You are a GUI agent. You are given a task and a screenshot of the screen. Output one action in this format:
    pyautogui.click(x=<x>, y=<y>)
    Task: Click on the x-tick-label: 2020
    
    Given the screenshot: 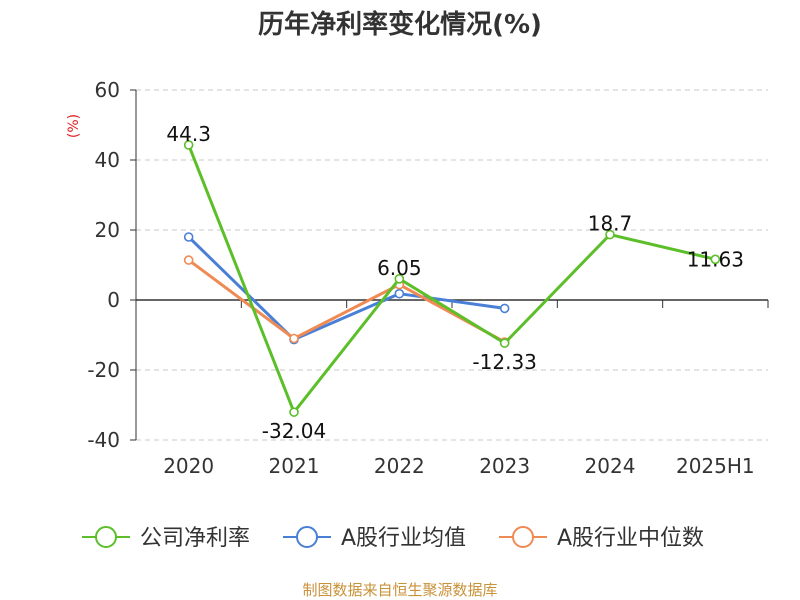 What is the action you would take?
    pyautogui.click(x=188, y=466)
    